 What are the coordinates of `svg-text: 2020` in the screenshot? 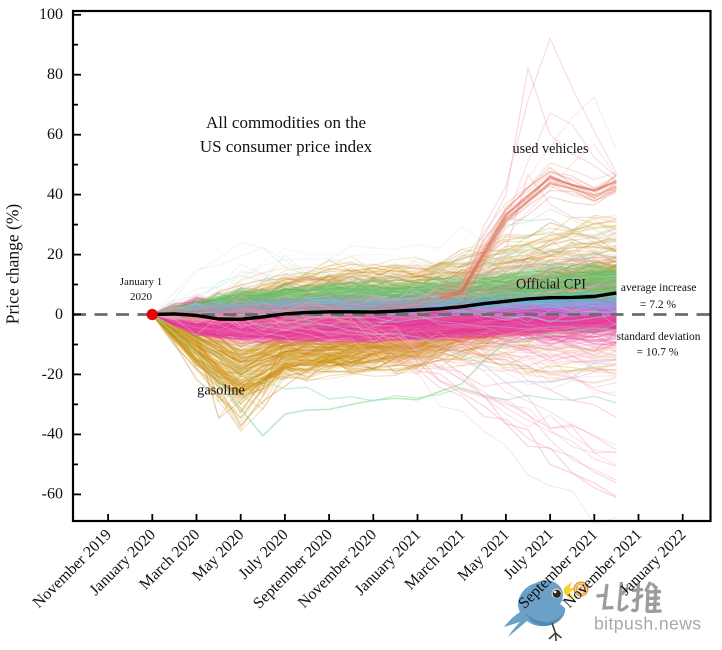 It's located at (141, 297).